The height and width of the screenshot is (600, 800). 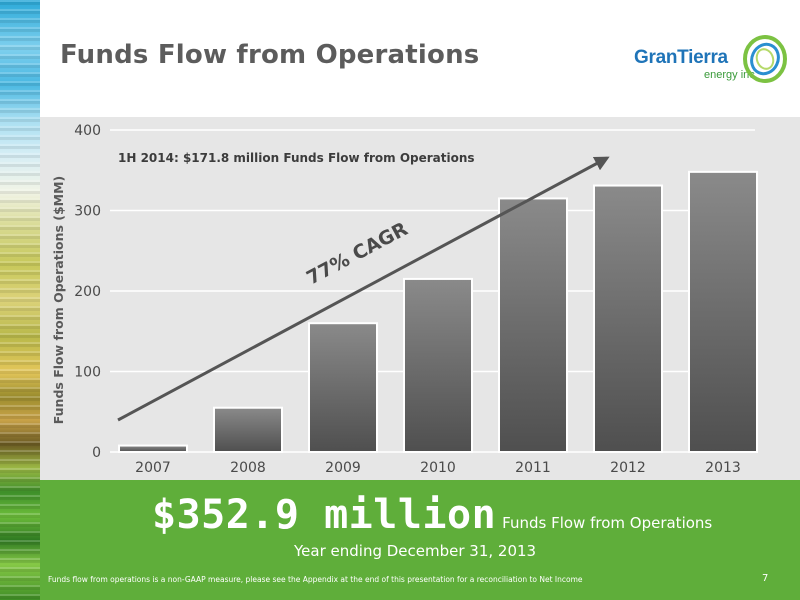 What do you see at coordinates (533, 468) in the screenshot?
I see `x-tick-label: 2011` at bounding box center [533, 468].